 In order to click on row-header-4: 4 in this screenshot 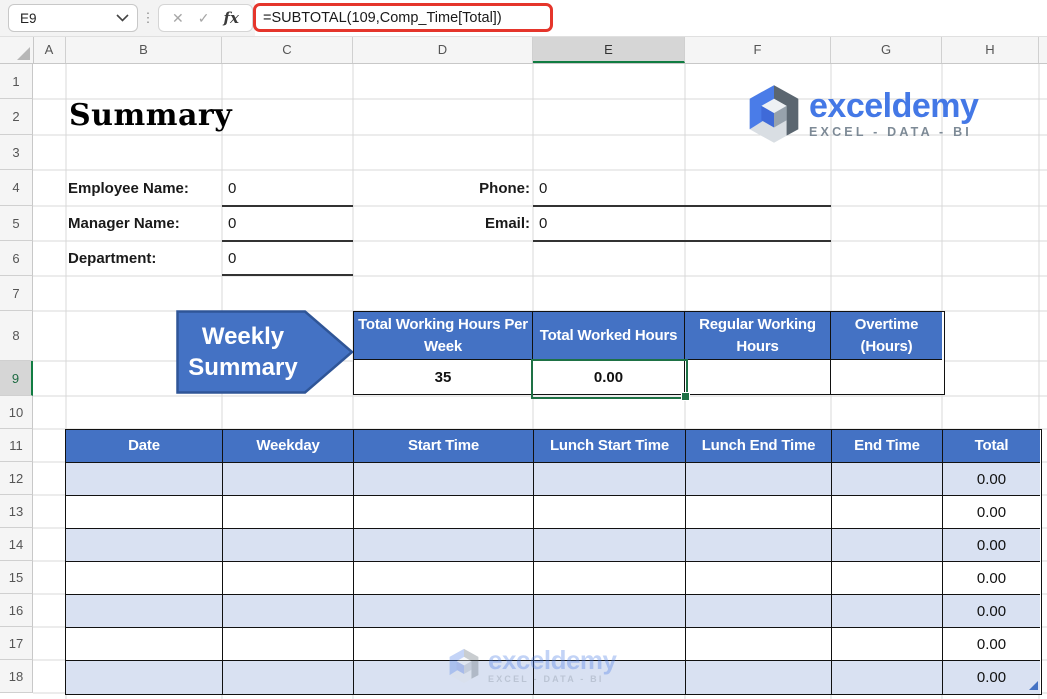, I will do `click(16, 188)`.